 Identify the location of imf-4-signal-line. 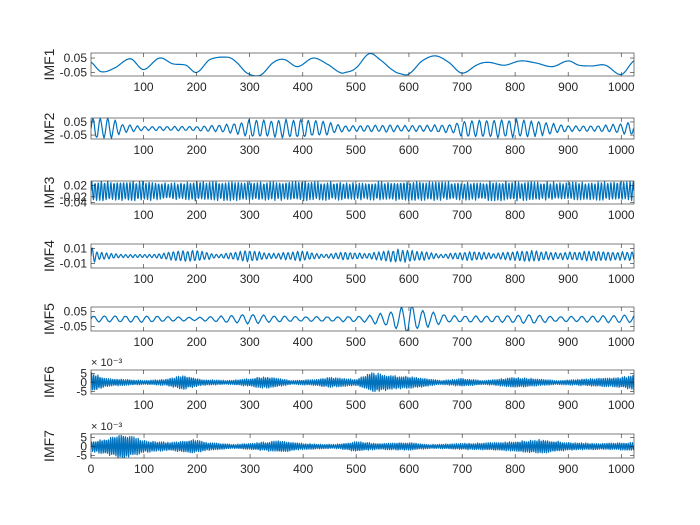
(362, 255).